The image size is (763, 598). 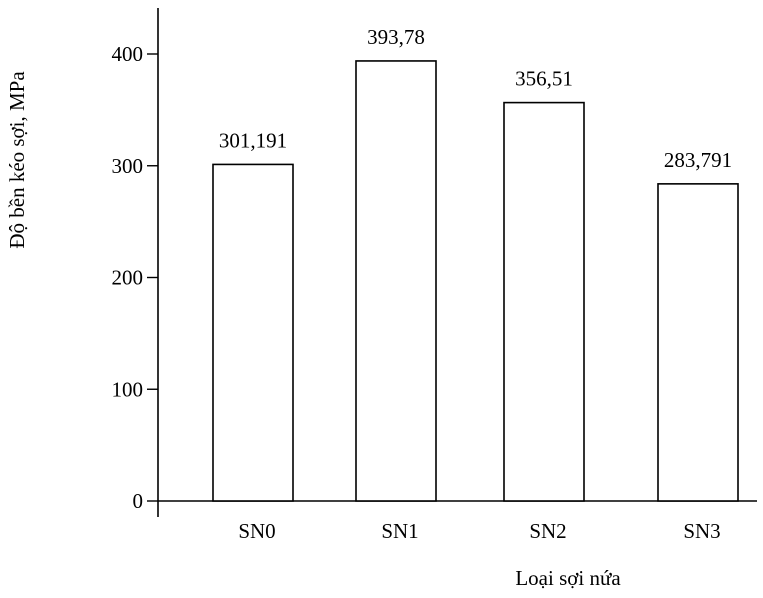 What do you see at coordinates (396, 37) in the screenshot?
I see `data-label: 393,78` at bounding box center [396, 37].